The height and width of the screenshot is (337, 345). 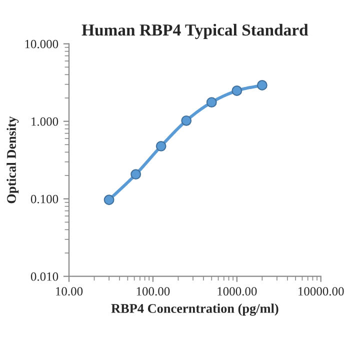 What do you see at coordinates (41, 44) in the screenshot?
I see `y-tick-label: 10.000` at bounding box center [41, 44].